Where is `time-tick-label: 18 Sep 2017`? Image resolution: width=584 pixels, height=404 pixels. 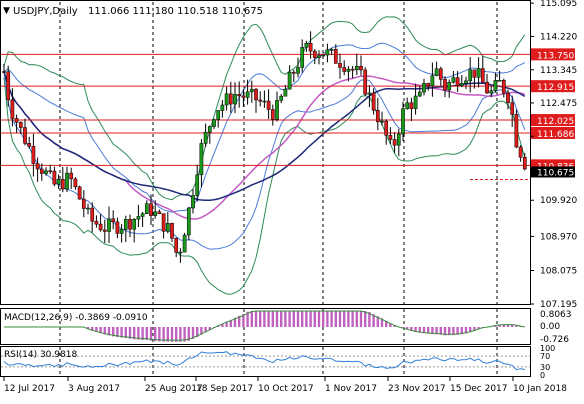 time-tick-label: 18 Sep 2017 is located at coordinates (224, 389).